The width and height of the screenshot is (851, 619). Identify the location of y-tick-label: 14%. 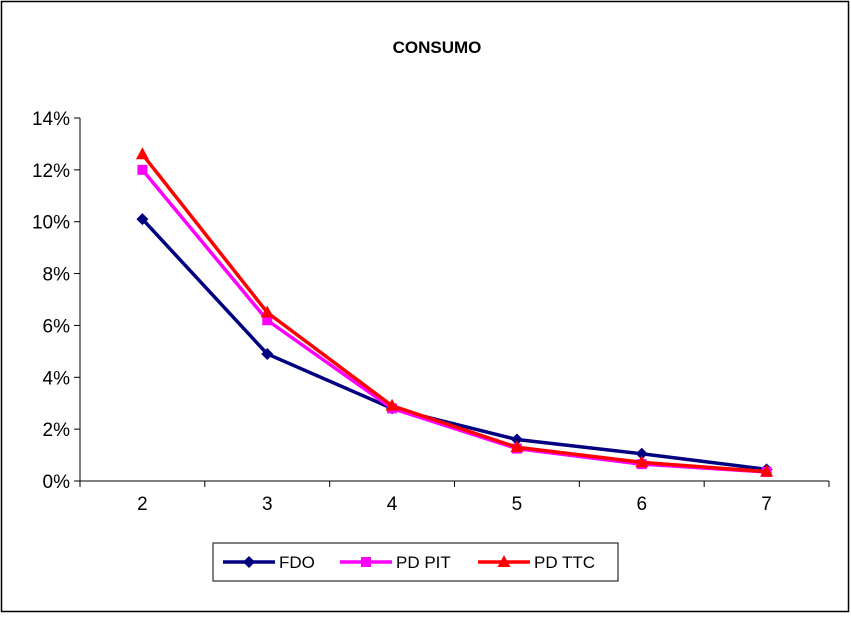
(51, 119).